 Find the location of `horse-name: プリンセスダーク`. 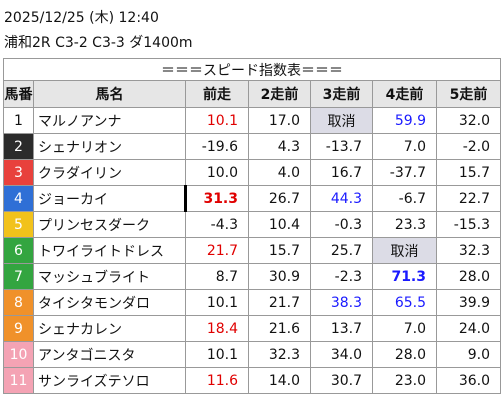

horse-name: プリンセスダーク is located at coordinates (109, 224).